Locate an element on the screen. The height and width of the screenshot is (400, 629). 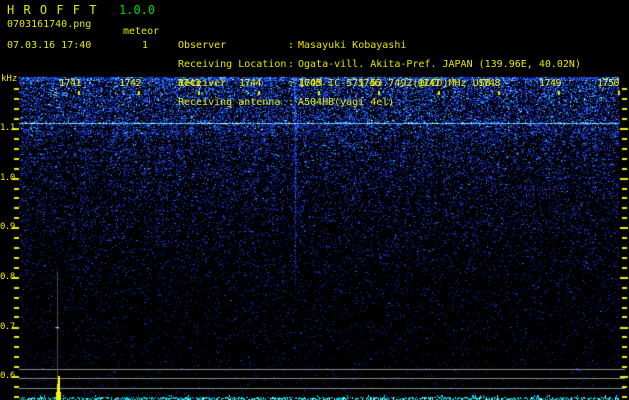
meta-row: Receiving antenna: A504HB(yagi 4el) is located at coordinates (286, 102).